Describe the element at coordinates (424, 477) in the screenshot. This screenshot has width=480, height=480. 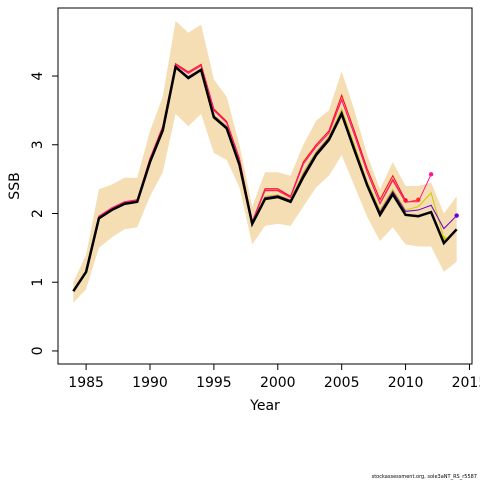
I see `footer: stockassessment.org, sole3aNT_RS_r5587` at that location.